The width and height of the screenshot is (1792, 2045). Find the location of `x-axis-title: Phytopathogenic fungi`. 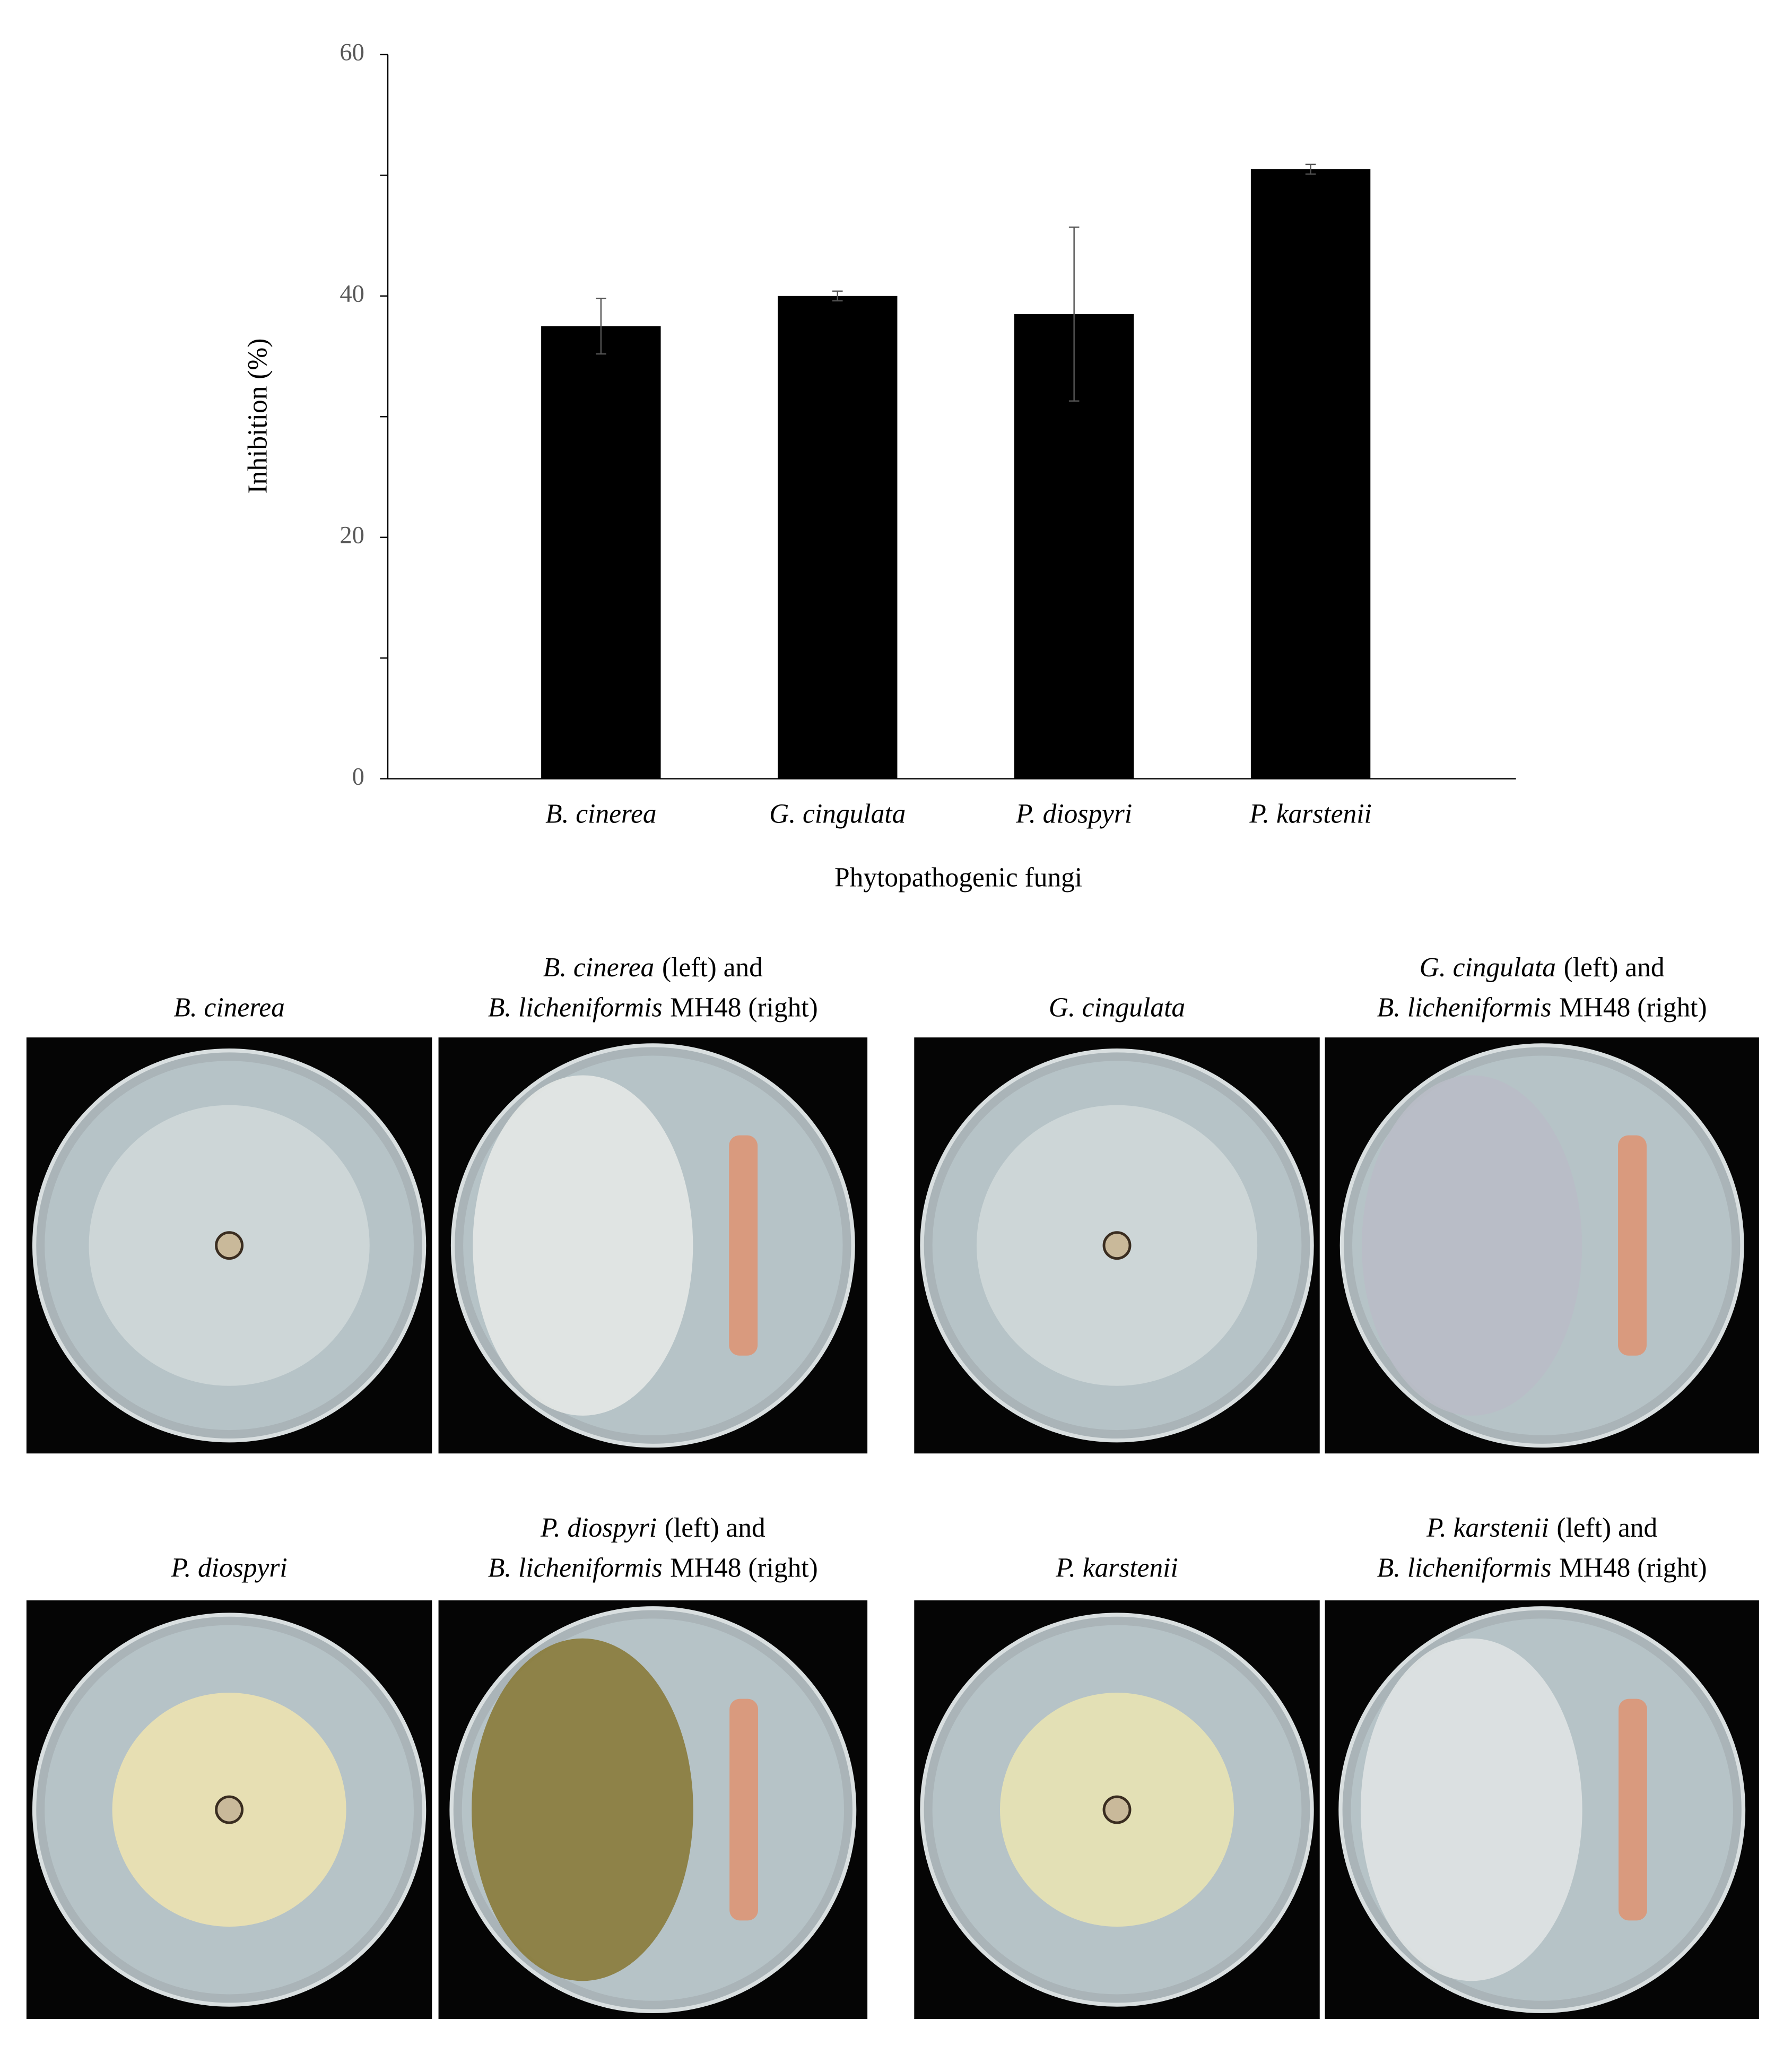

x-axis-title: Phytopathogenic fungi is located at coordinates (958, 878).